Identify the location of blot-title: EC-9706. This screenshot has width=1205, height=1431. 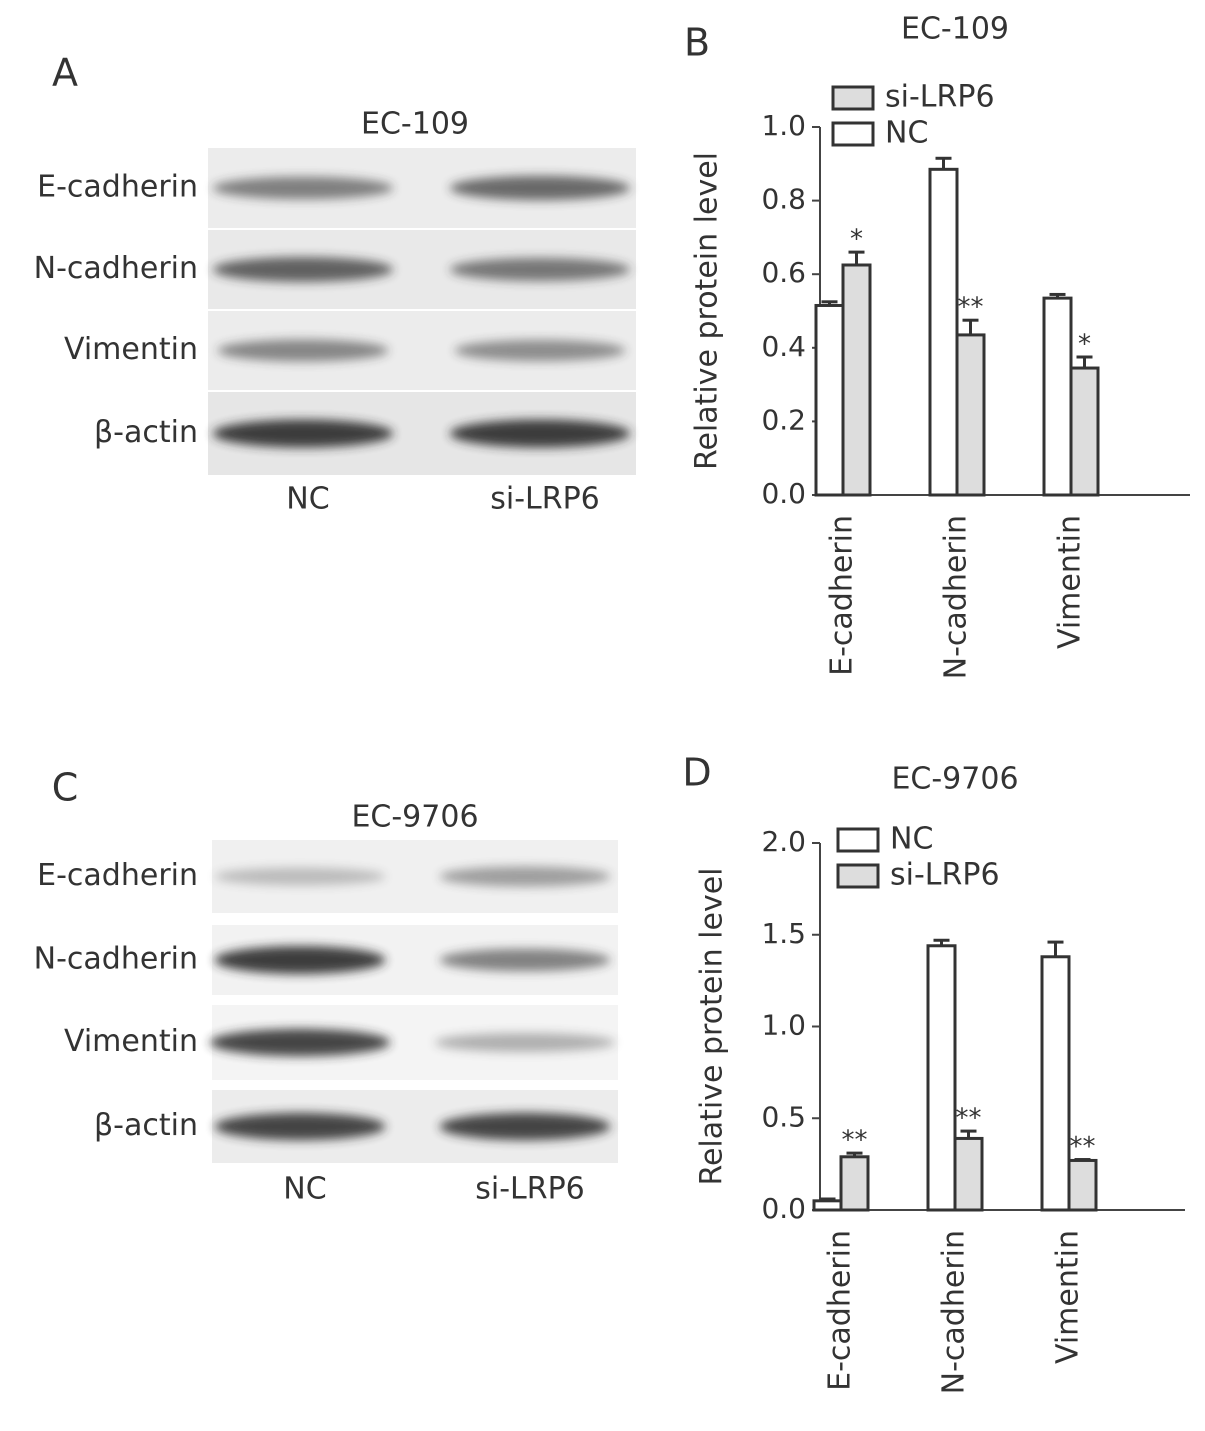
(414, 817).